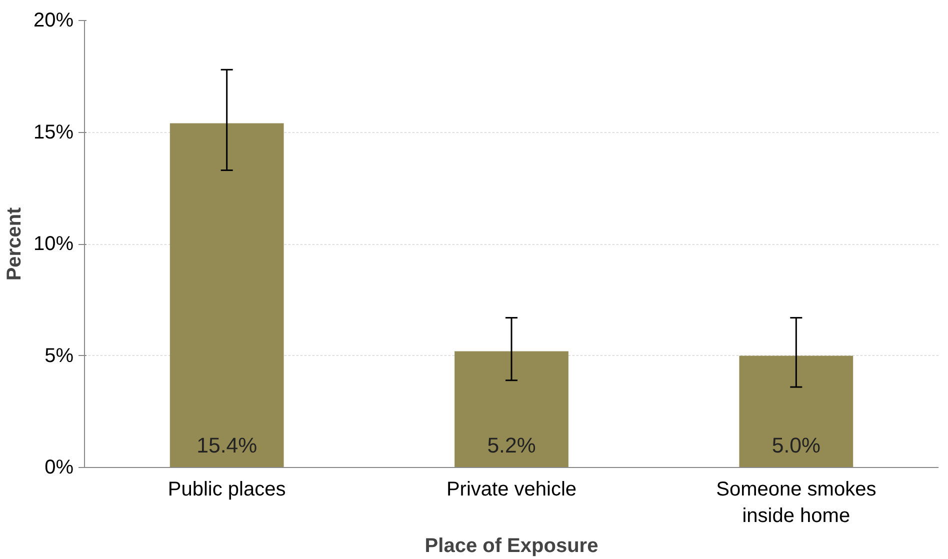 This screenshot has width=948, height=559. I want to click on y-tick-label: 5%, so click(59, 355).